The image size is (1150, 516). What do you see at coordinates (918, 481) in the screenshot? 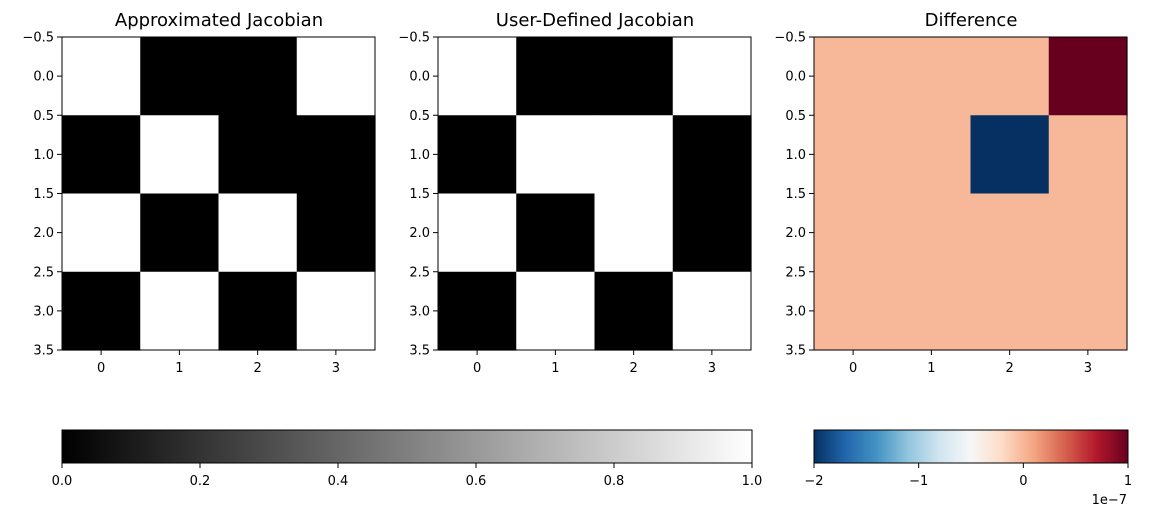
I see `colorbar-tick-label: −1` at bounding box center [918, 481].